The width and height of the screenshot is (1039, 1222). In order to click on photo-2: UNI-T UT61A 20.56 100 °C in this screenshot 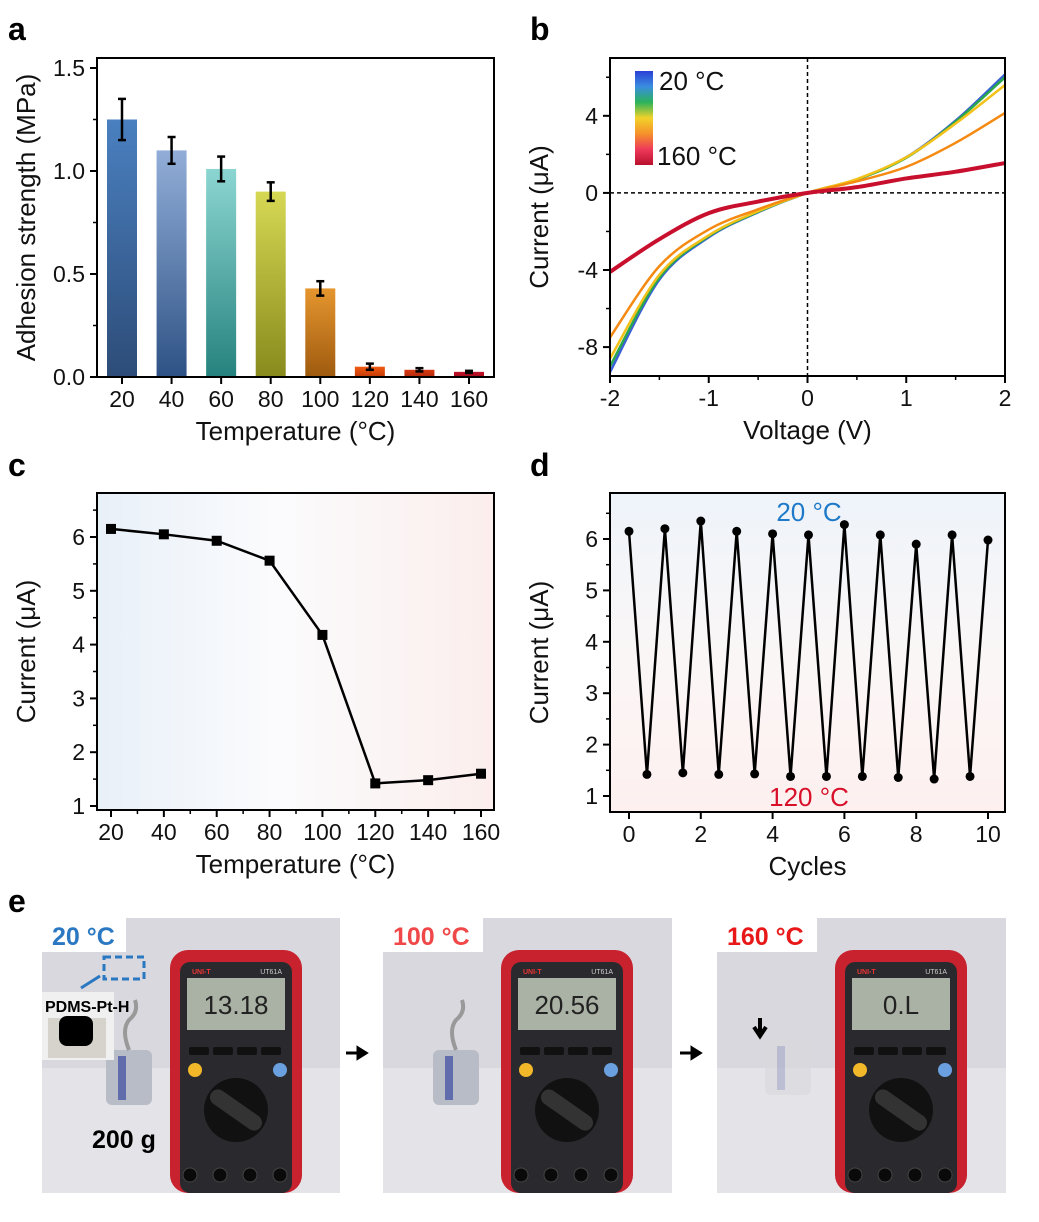, I will do `click(527, 1055)`.